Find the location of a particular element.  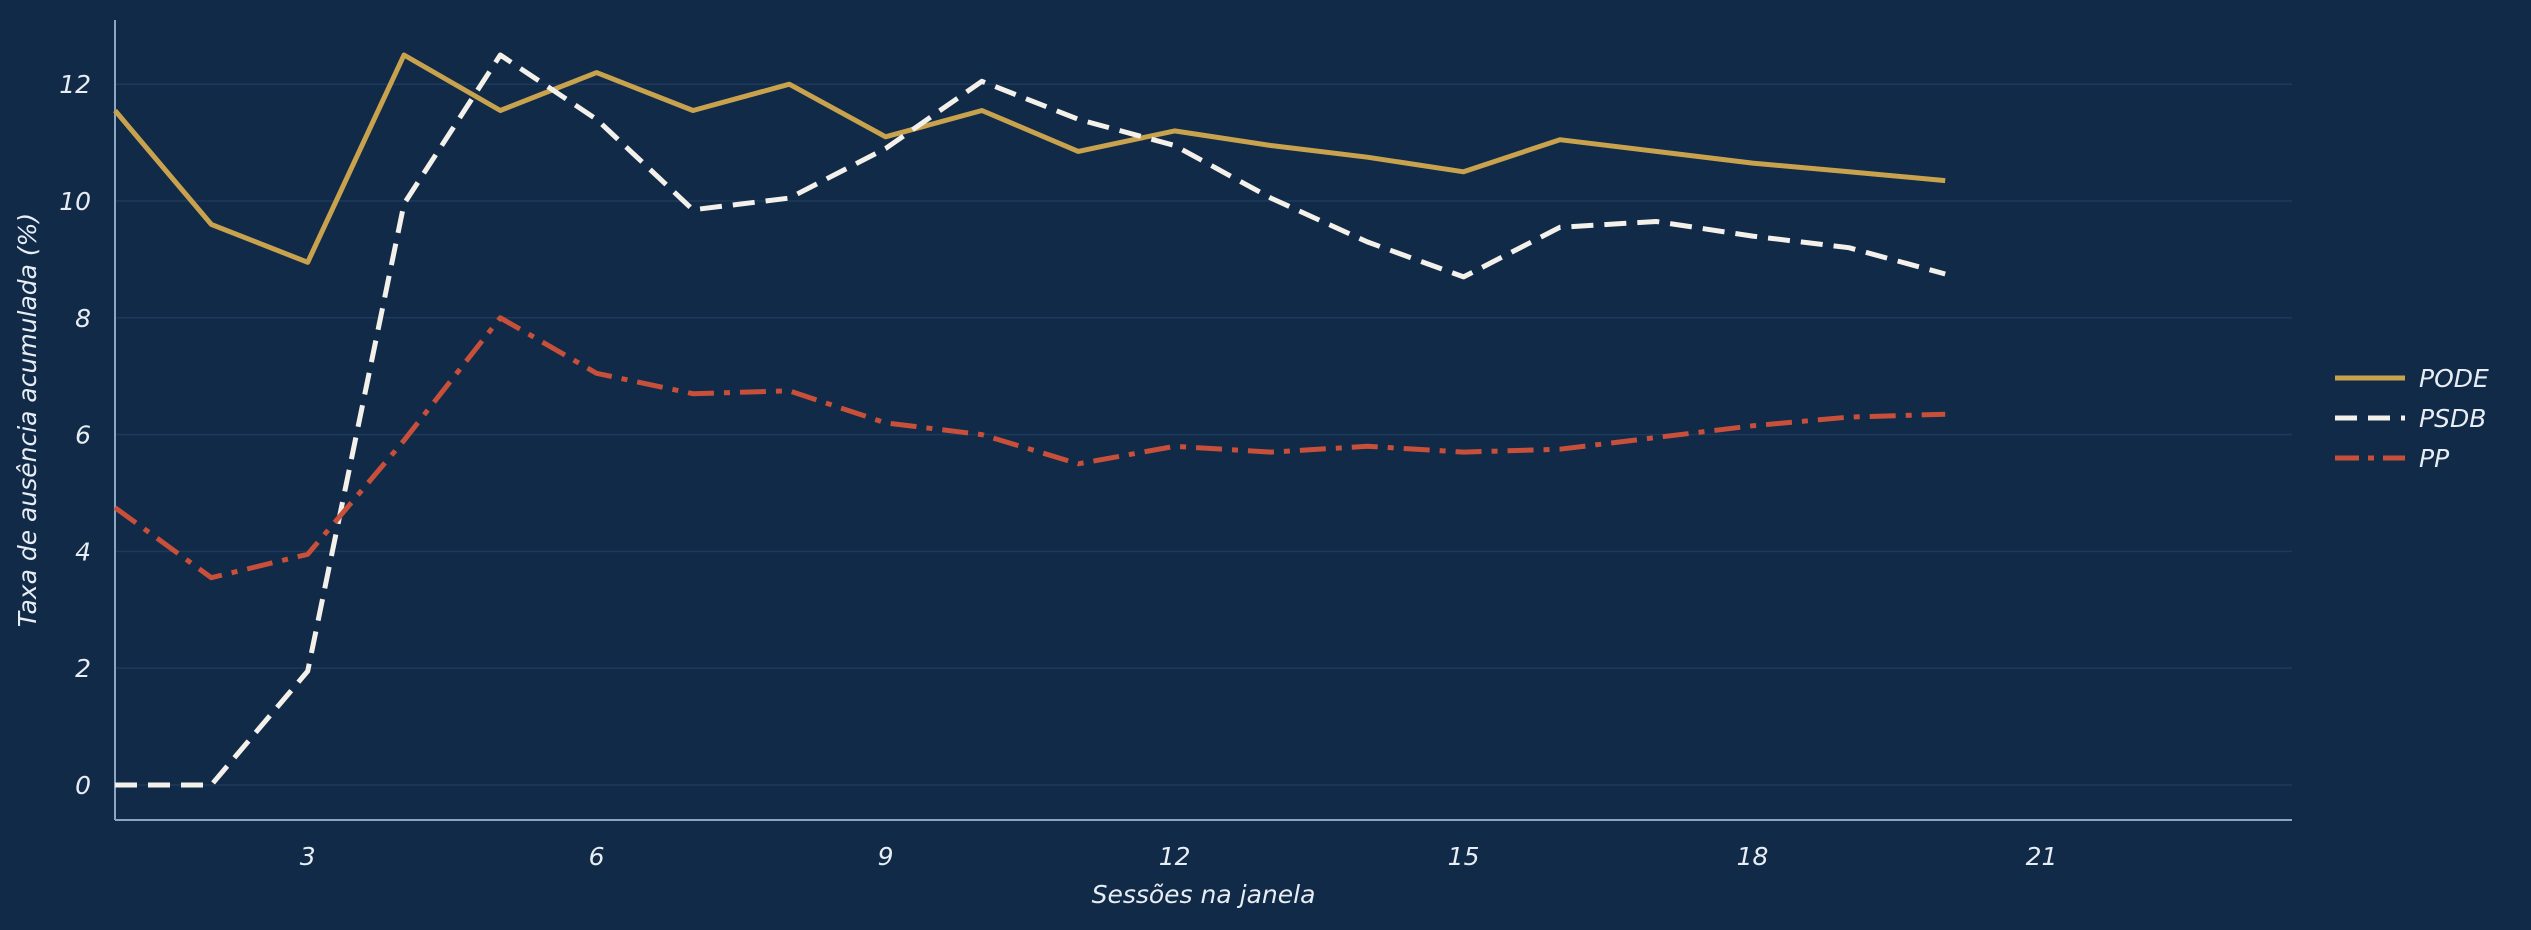

y-tick-label: 12 is located at coordinates (75, 84).